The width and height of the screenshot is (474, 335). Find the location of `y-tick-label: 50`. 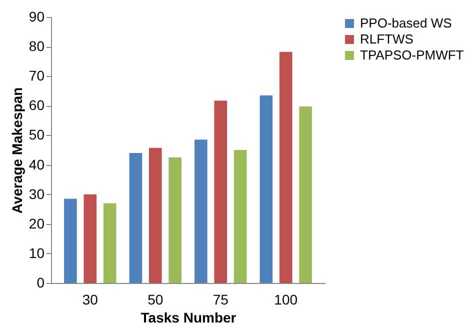

y-tick-label: 50 is located at coordinates (36, 134).